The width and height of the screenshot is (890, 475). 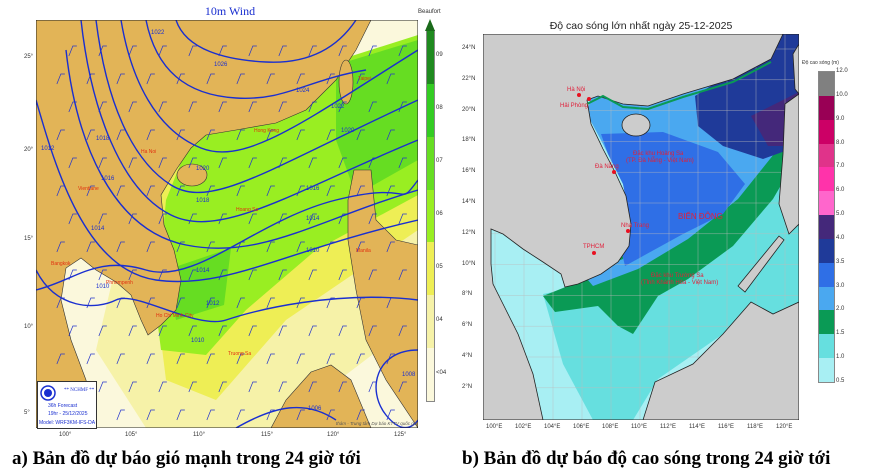 I want to click on legend-model: Model: WRF3KM-IFS-DA, so click(x=67, y=423).